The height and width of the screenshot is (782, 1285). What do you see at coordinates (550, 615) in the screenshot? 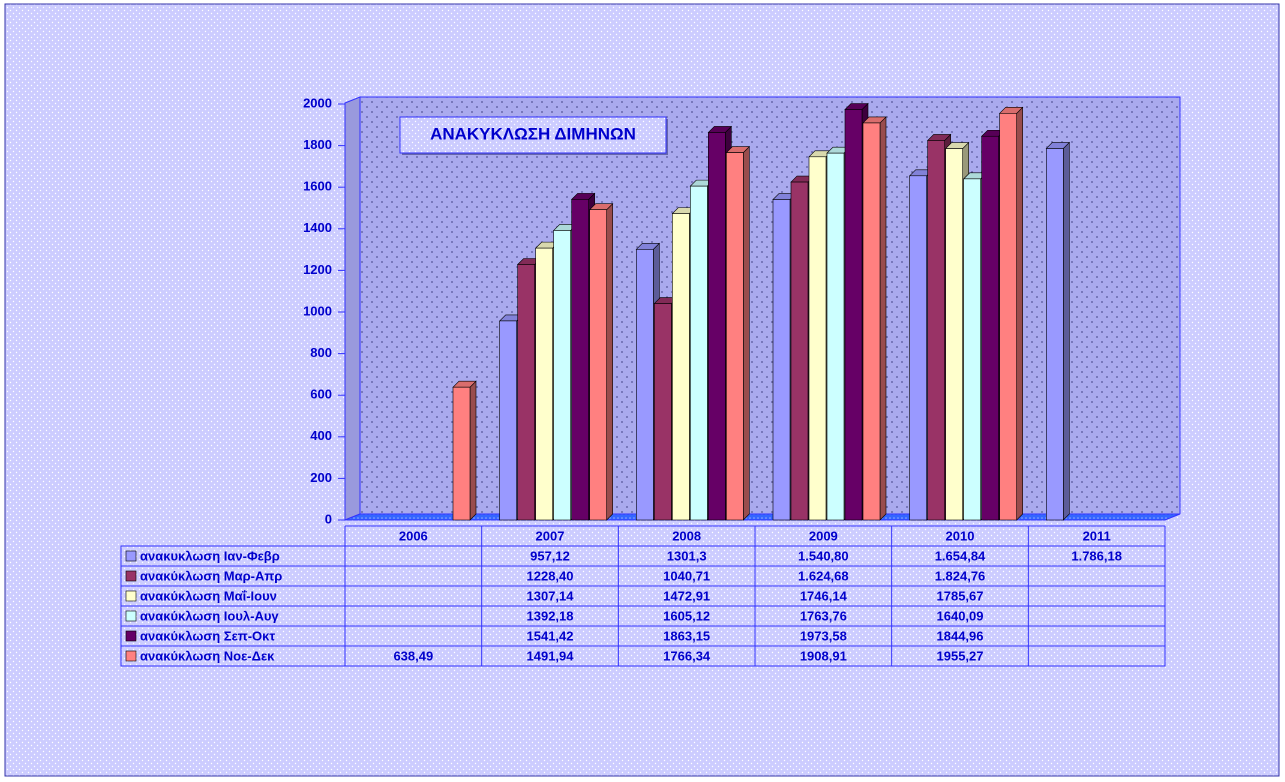
I see `data-label: 1392,18` at bounding box center [550, 615].